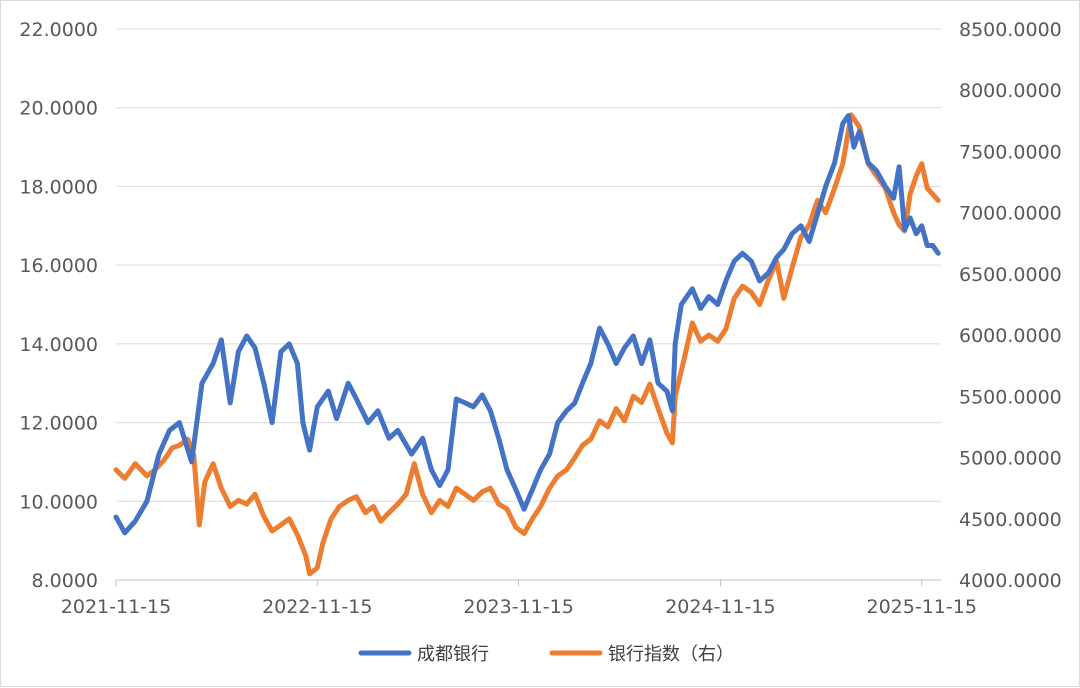  I want to click on left-tick-label: 12.0000, so click(58, 424).